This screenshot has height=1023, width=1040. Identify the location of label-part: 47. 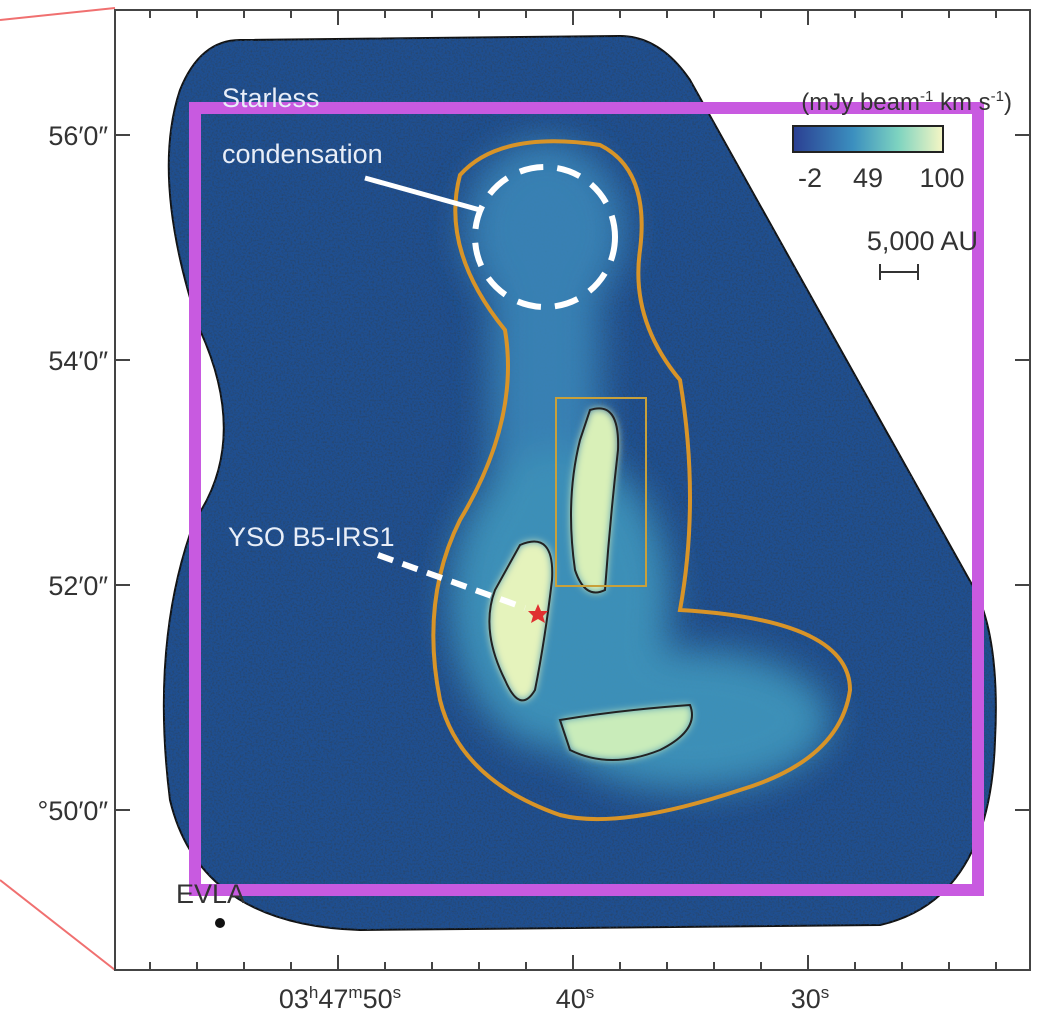
(333, 999).